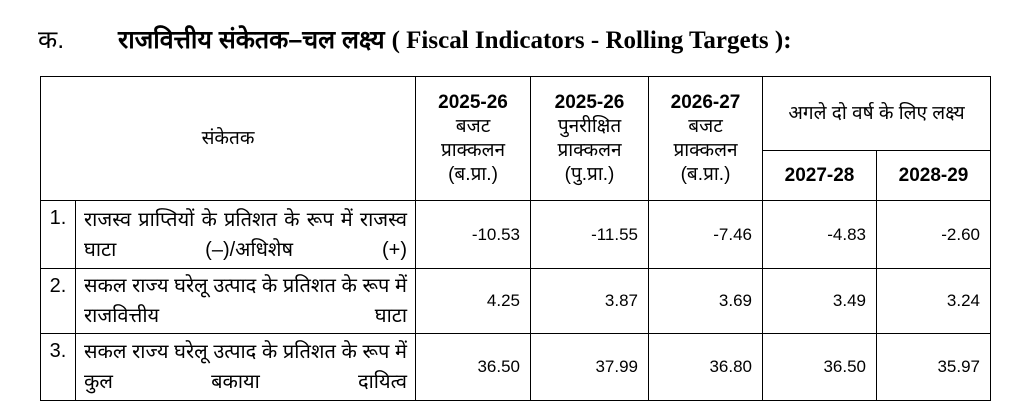 This screenshot has height=414, width=1024. I want to click on target-year: 2027-28, so click(820, 175).